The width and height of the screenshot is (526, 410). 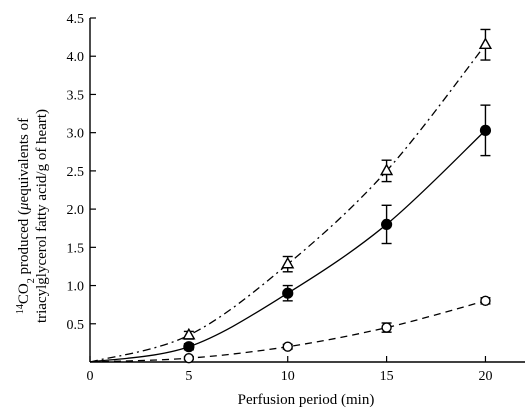 I want to click on series-open-circle, so click(x=290, y=329).